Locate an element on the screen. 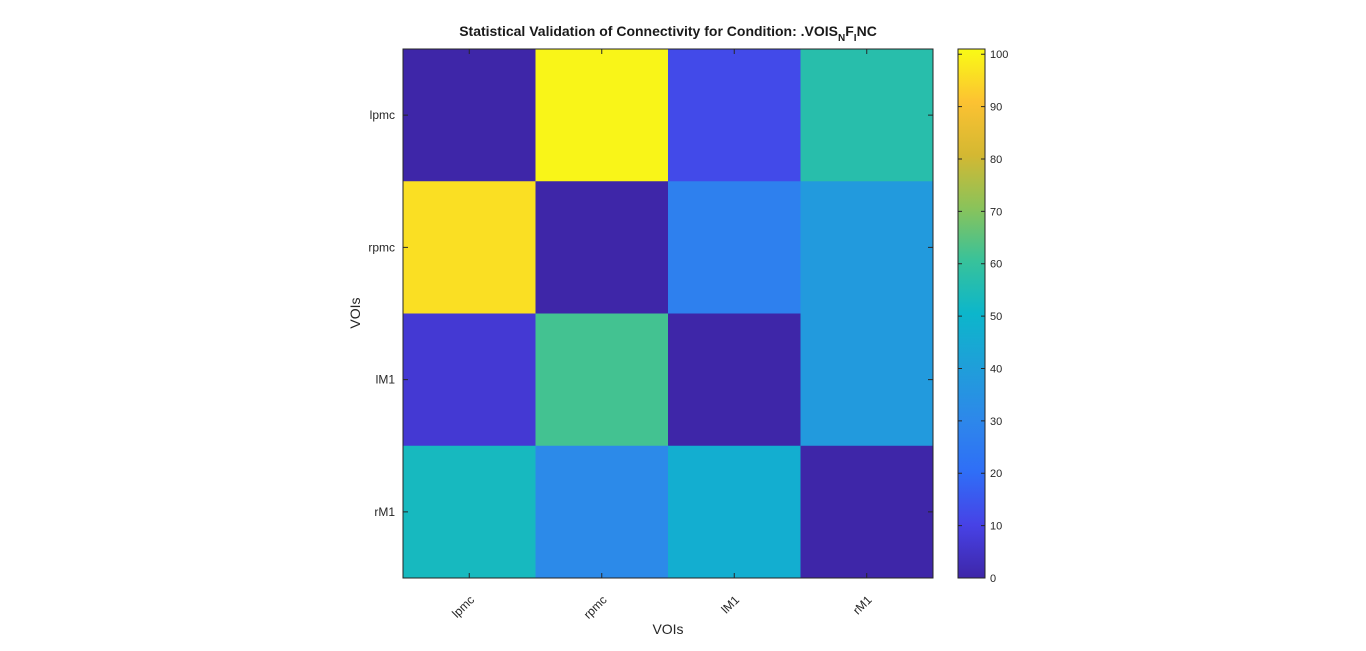 This screenshot has width=1366, height=651. x-tick-label-lpmc: lpmc is located at coordinates (463, 607).